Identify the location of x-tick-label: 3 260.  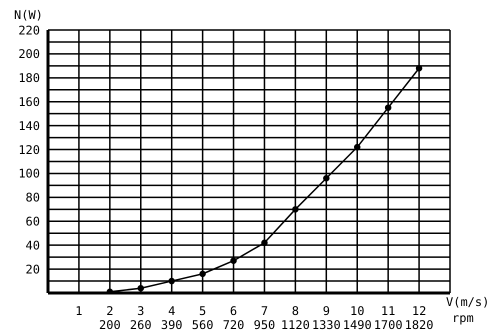
(141, 318).